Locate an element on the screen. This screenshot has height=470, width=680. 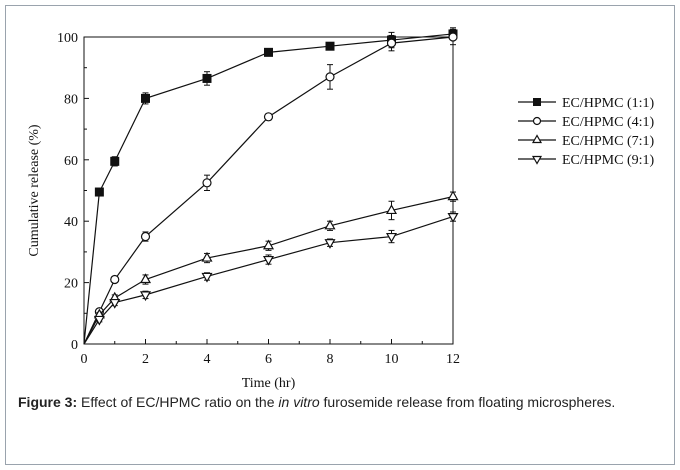
series-line is located at coordinates (268, 280).